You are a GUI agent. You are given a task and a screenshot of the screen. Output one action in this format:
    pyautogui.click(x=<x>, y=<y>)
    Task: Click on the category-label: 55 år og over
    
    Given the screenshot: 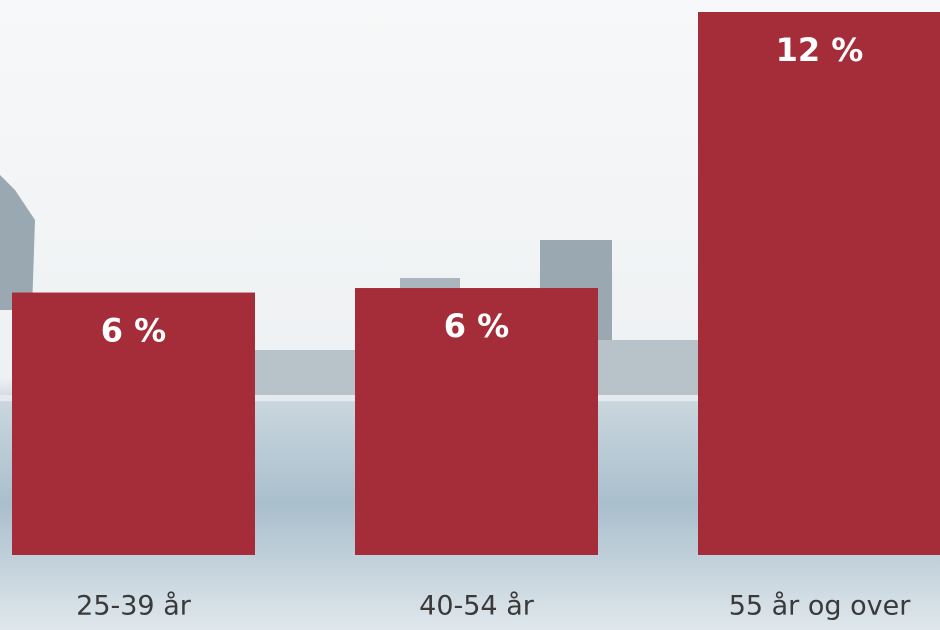 What is the action you would take?
    pyautogui.click(x=820, y=606)
    